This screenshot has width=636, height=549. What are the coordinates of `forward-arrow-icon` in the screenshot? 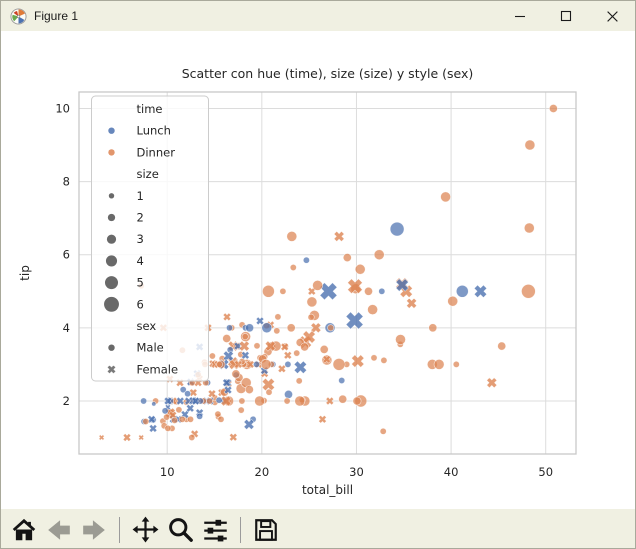 It's located at (94, 529).